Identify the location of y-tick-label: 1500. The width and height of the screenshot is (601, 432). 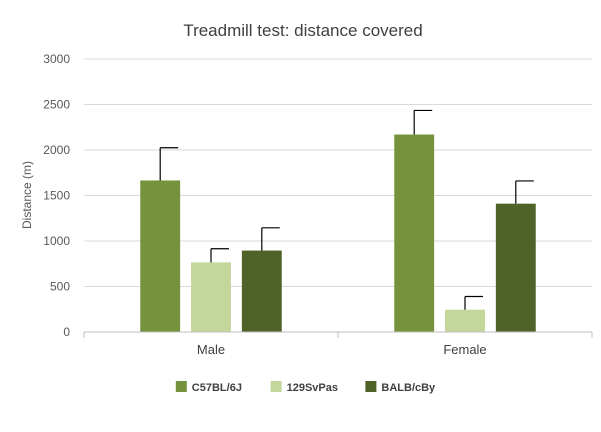
(56, 196).